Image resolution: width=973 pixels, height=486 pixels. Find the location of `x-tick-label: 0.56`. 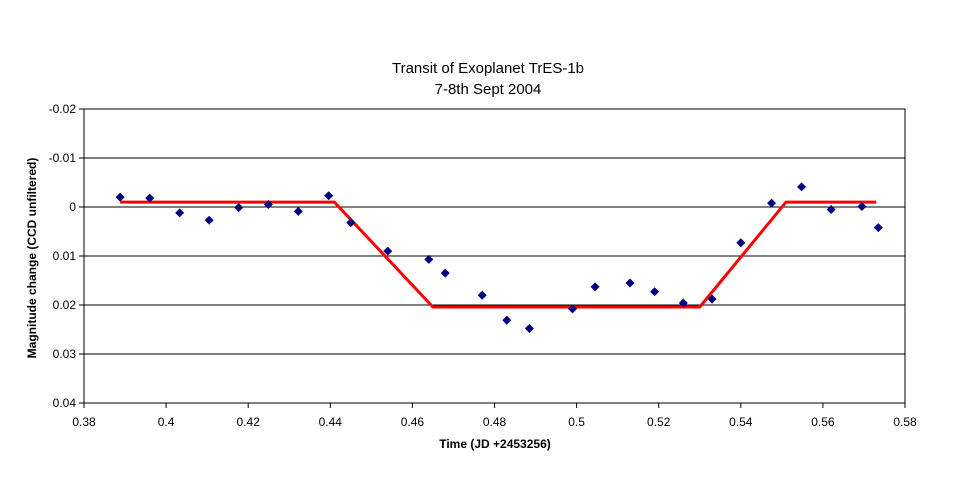

x-tick-label: 0.56 is located at coordinates (823, 422).